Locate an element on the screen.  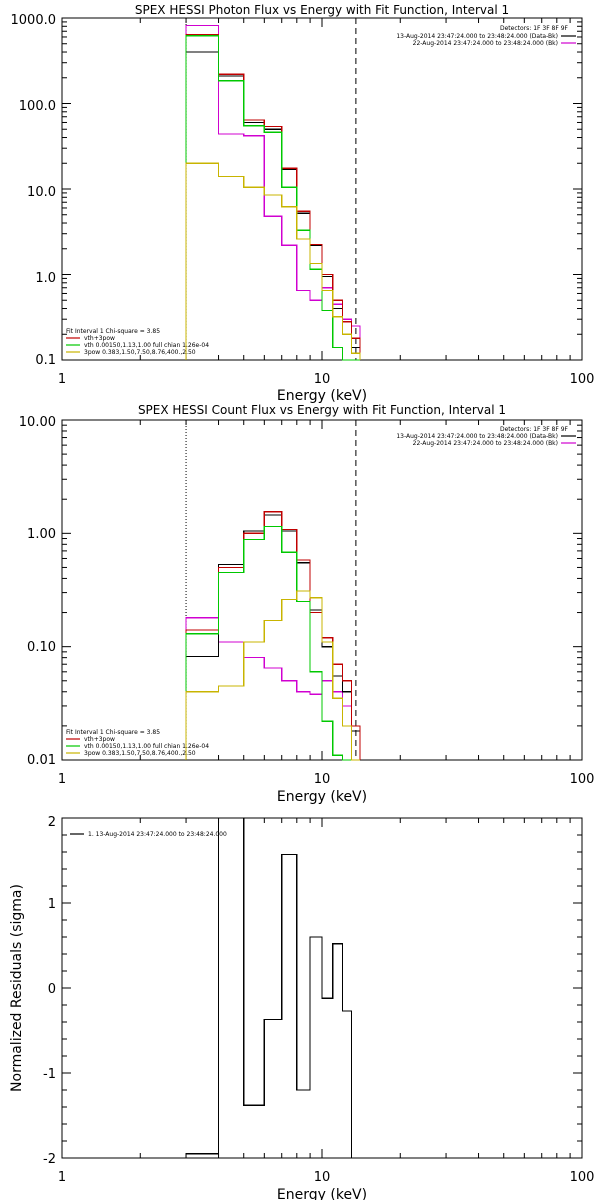
residuals-y-tick-2: 0 is located at coordinates (52, 989).